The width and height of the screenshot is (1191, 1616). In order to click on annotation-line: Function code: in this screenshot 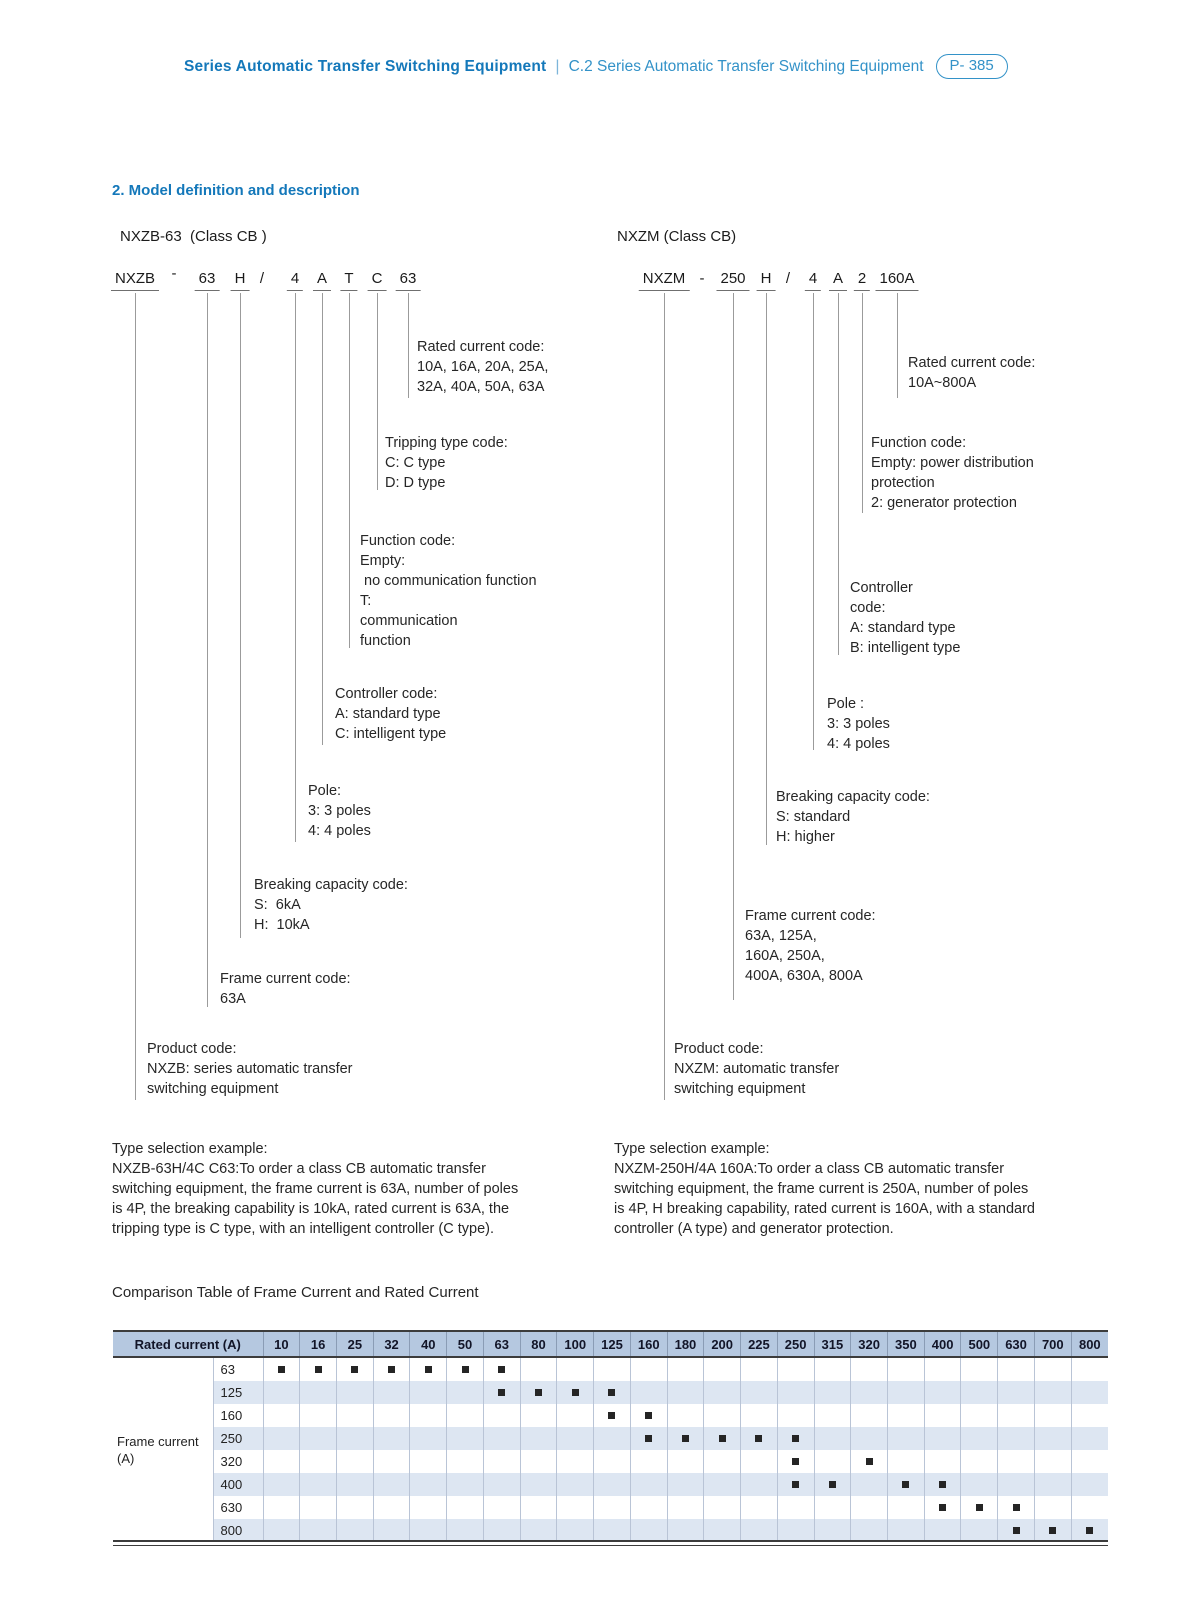, I will do `click(919, 443)`.